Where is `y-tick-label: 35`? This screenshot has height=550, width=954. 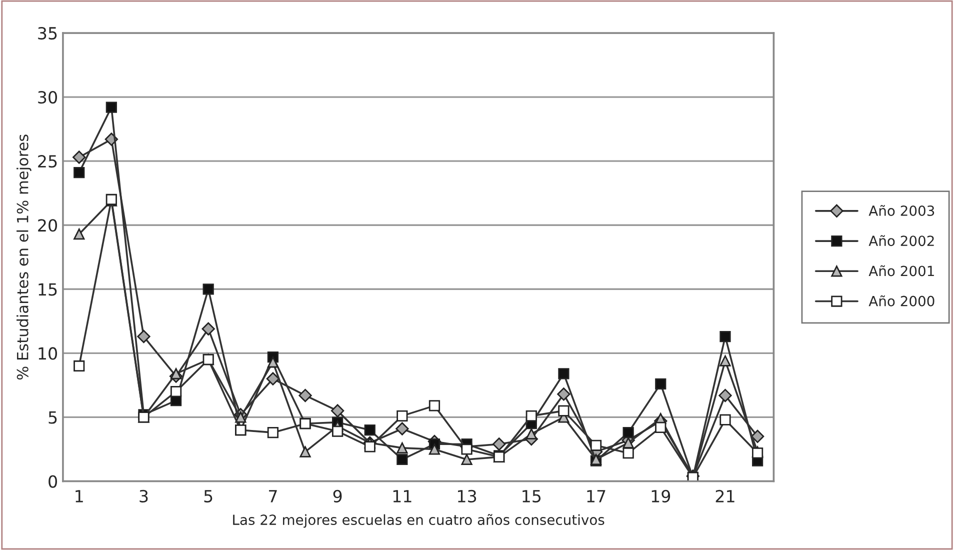
y-tick-label: 35 is located at coordinates (47, 33).